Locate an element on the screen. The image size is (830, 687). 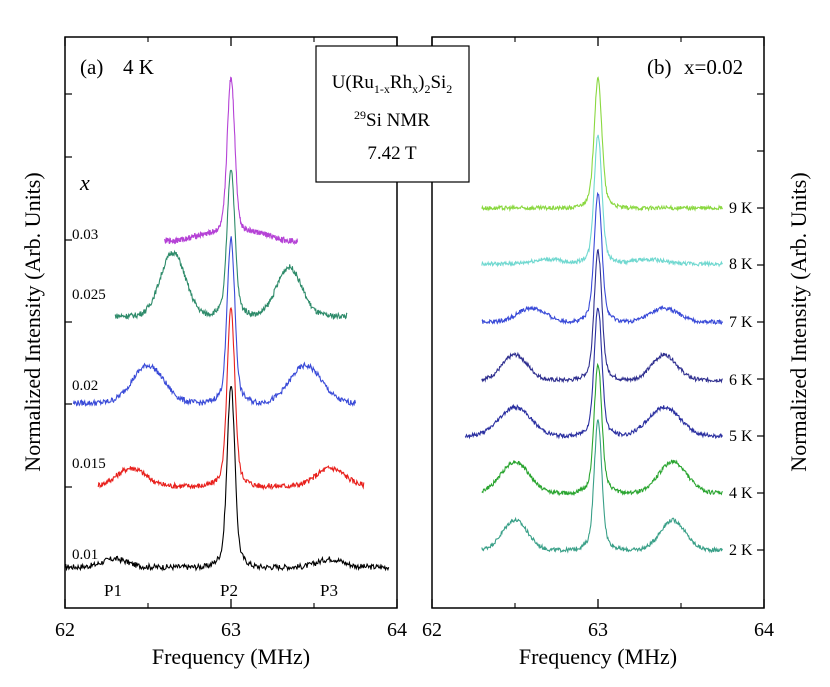
spectrum-line-9-k is located at coordinates (602, 144).